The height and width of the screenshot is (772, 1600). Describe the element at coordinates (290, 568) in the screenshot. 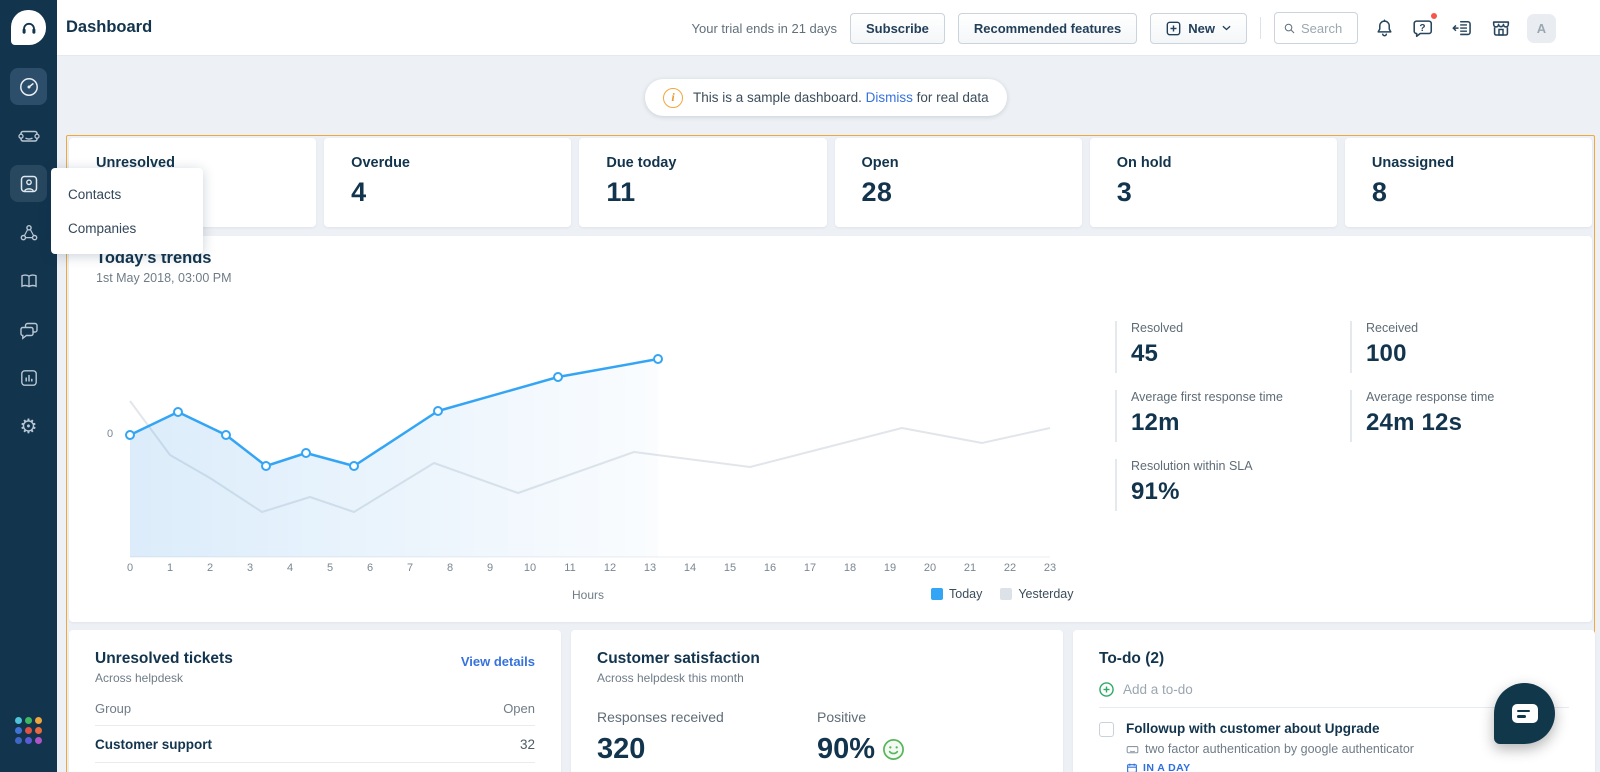

I see `x-tick-label: 4` at that location.